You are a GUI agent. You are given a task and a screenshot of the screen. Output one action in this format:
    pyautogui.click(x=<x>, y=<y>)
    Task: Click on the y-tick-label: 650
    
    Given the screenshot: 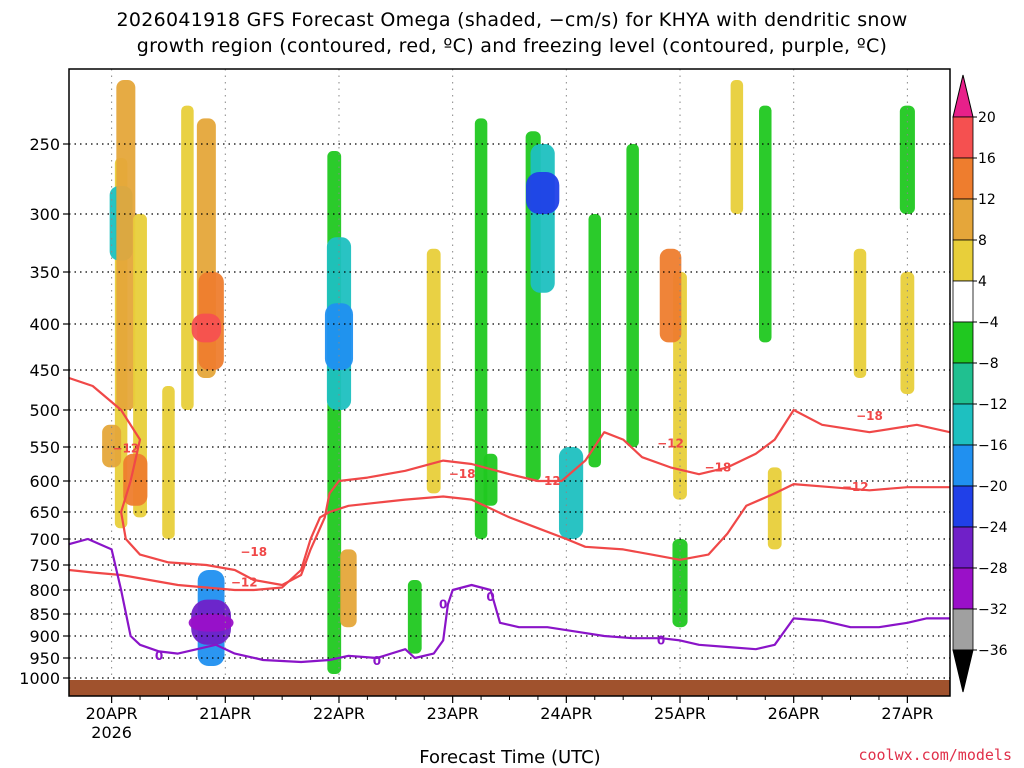 What is the action you would take?
    pyautogui.click(x=44, y=512)
    